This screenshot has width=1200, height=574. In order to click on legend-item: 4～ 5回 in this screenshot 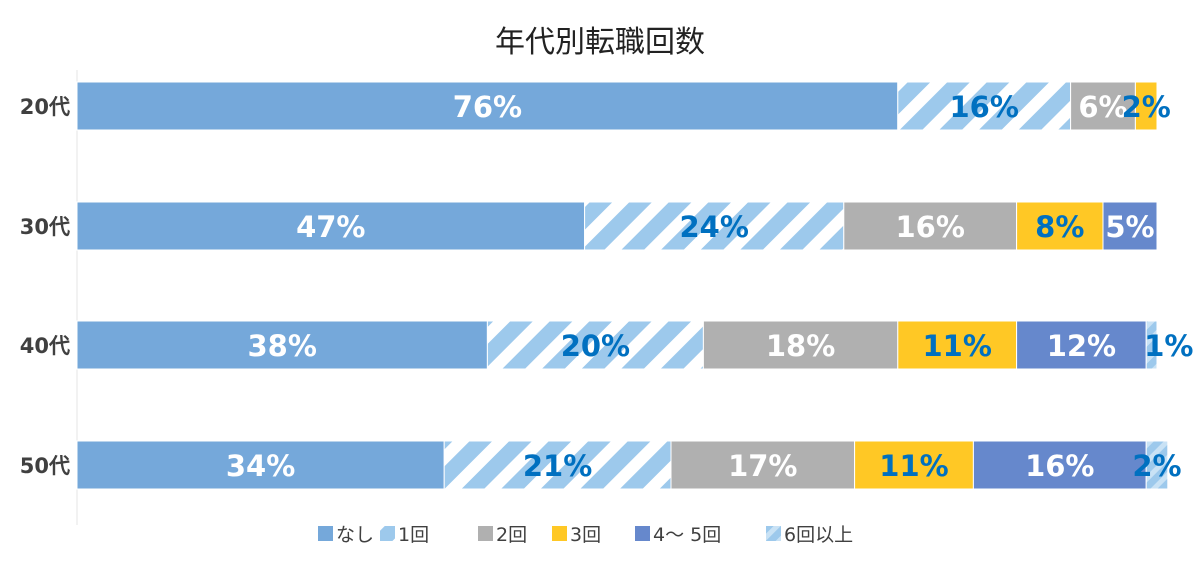, I will do `click(678, 535)`.